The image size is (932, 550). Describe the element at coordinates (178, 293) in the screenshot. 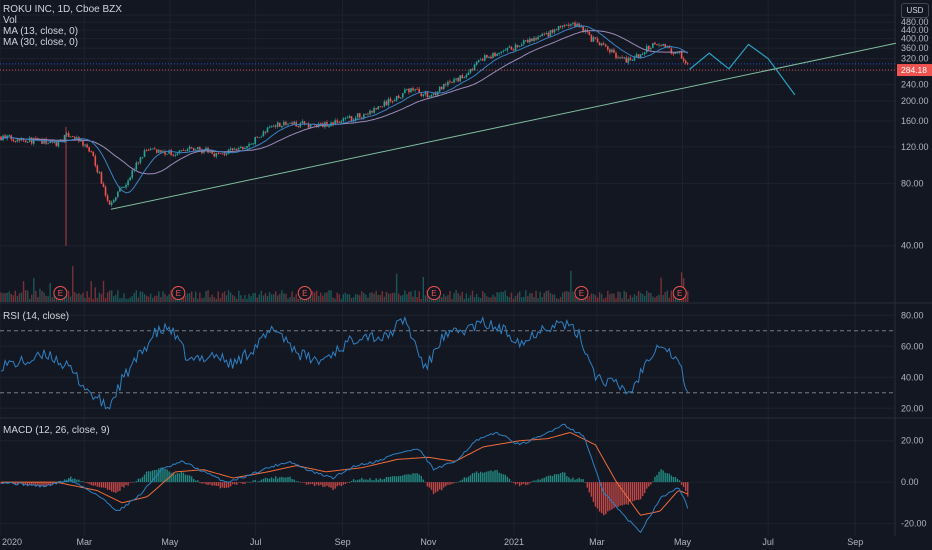

I see `earnings-marker-label: E` at that location.